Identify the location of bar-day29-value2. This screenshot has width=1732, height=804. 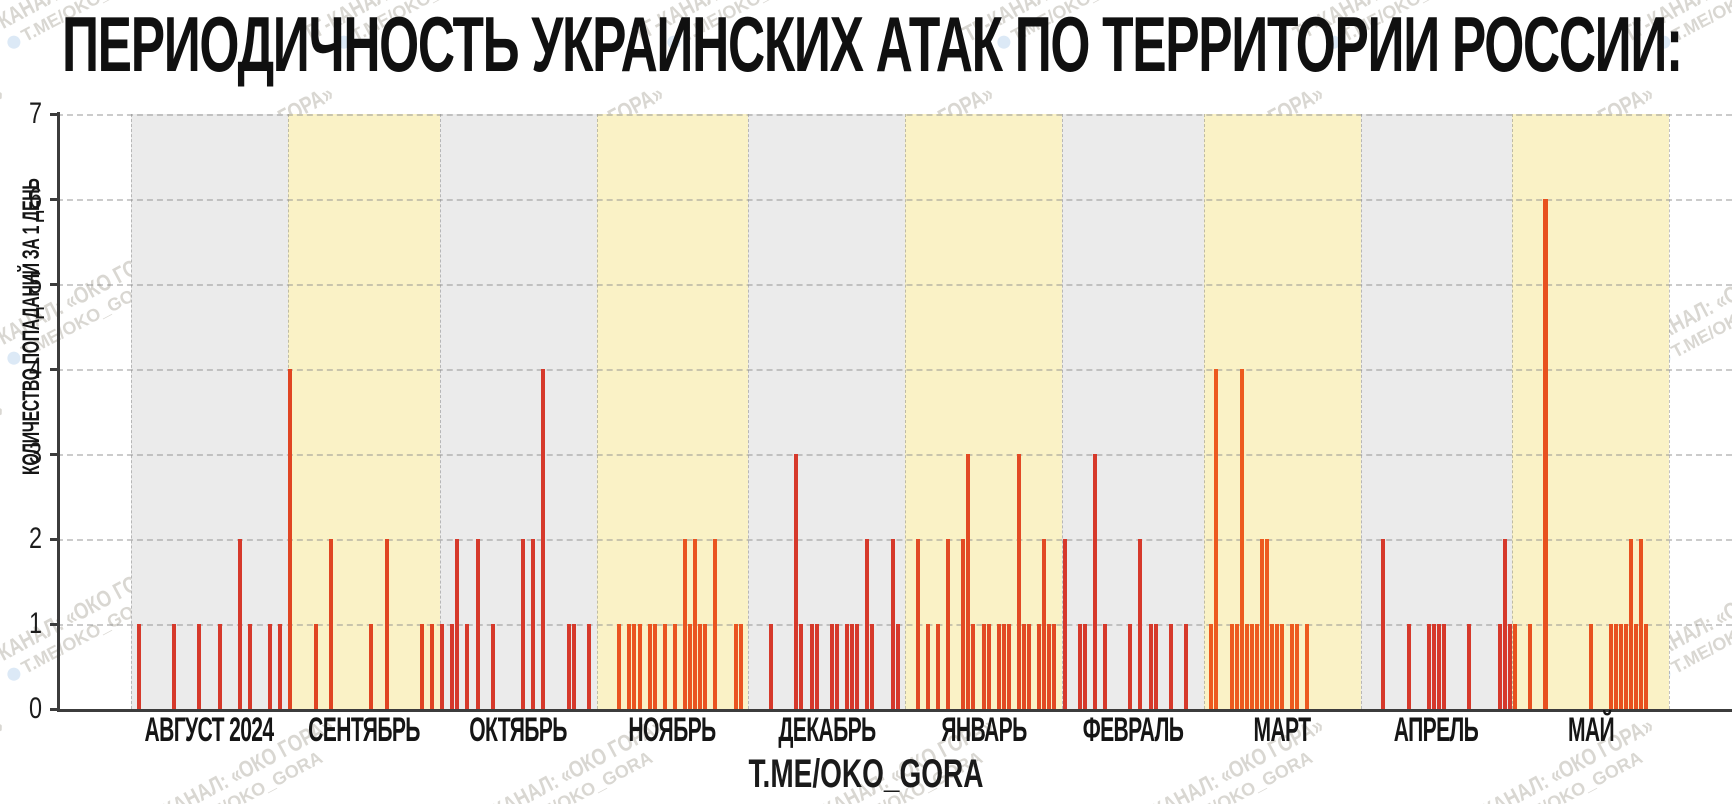
(892, 624).